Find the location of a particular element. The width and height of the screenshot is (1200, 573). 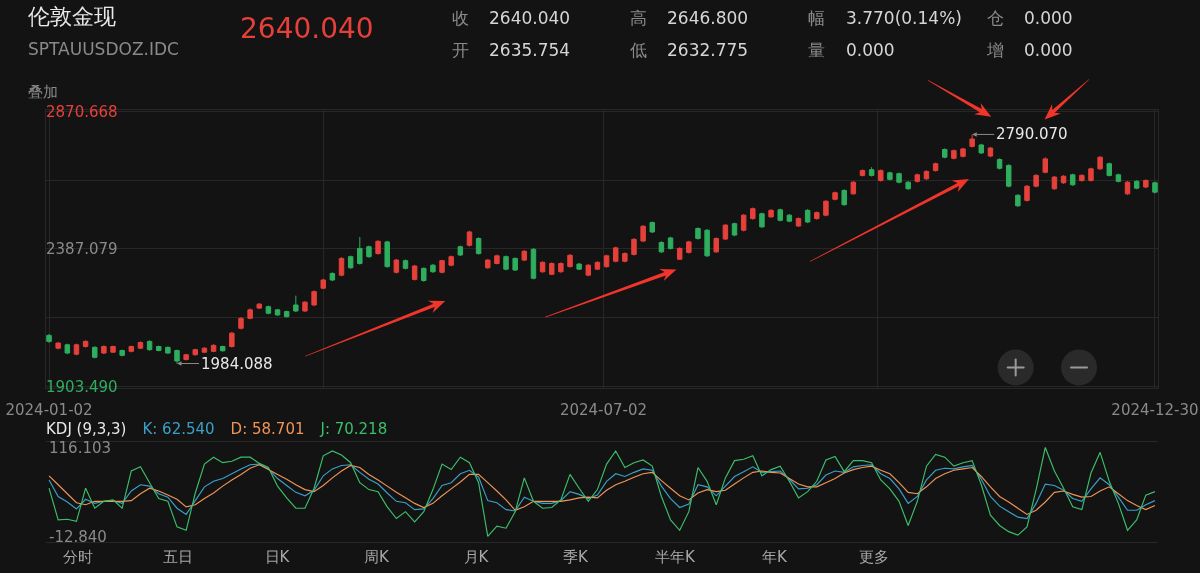

text: 年K is located at coordinates (774, 557).